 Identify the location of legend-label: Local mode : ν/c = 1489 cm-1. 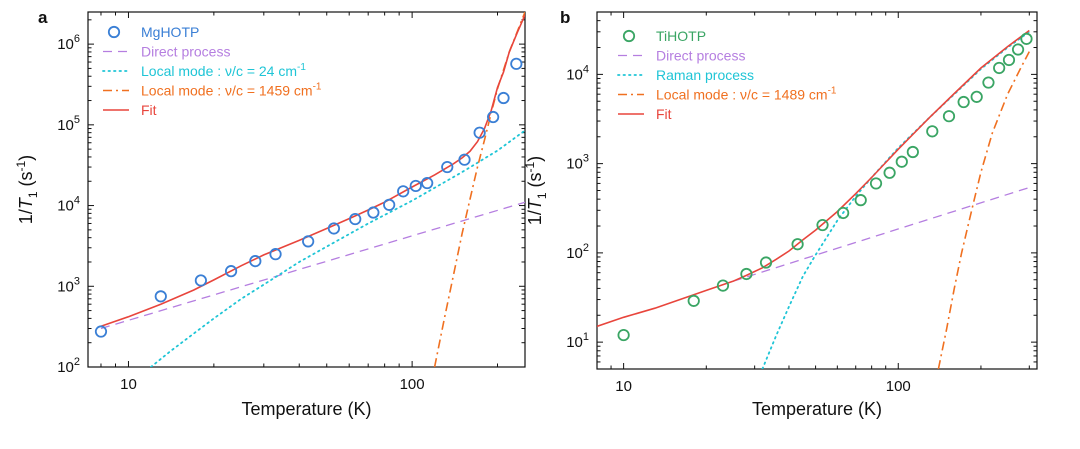
(746, 94).